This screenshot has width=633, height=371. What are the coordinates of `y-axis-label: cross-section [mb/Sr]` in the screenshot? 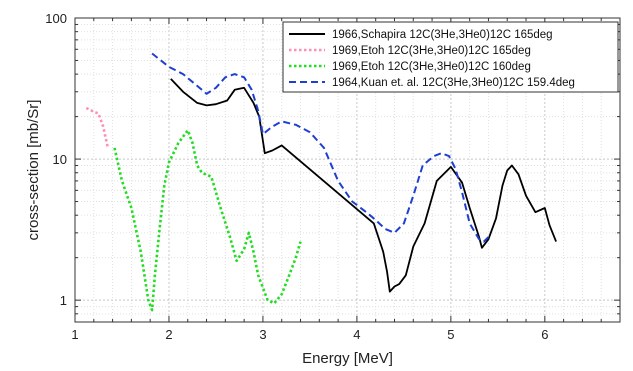 It's located at (33, 170).